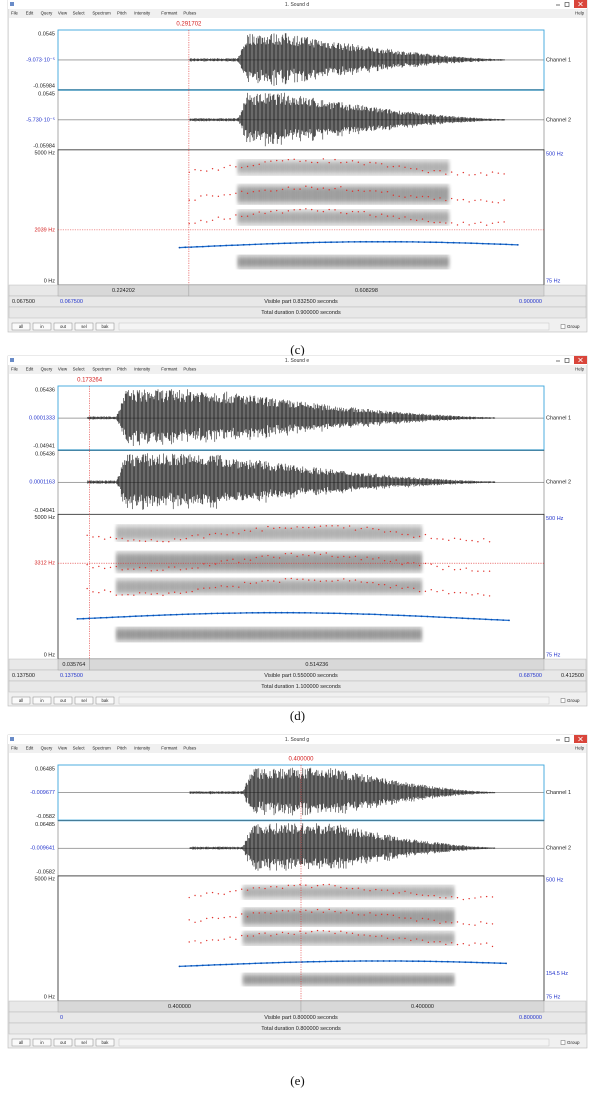  Describe the element at coordinates (301, 676) in the screenshot. I see `visible-part: Visible part 0.550000 seconds` at that location.